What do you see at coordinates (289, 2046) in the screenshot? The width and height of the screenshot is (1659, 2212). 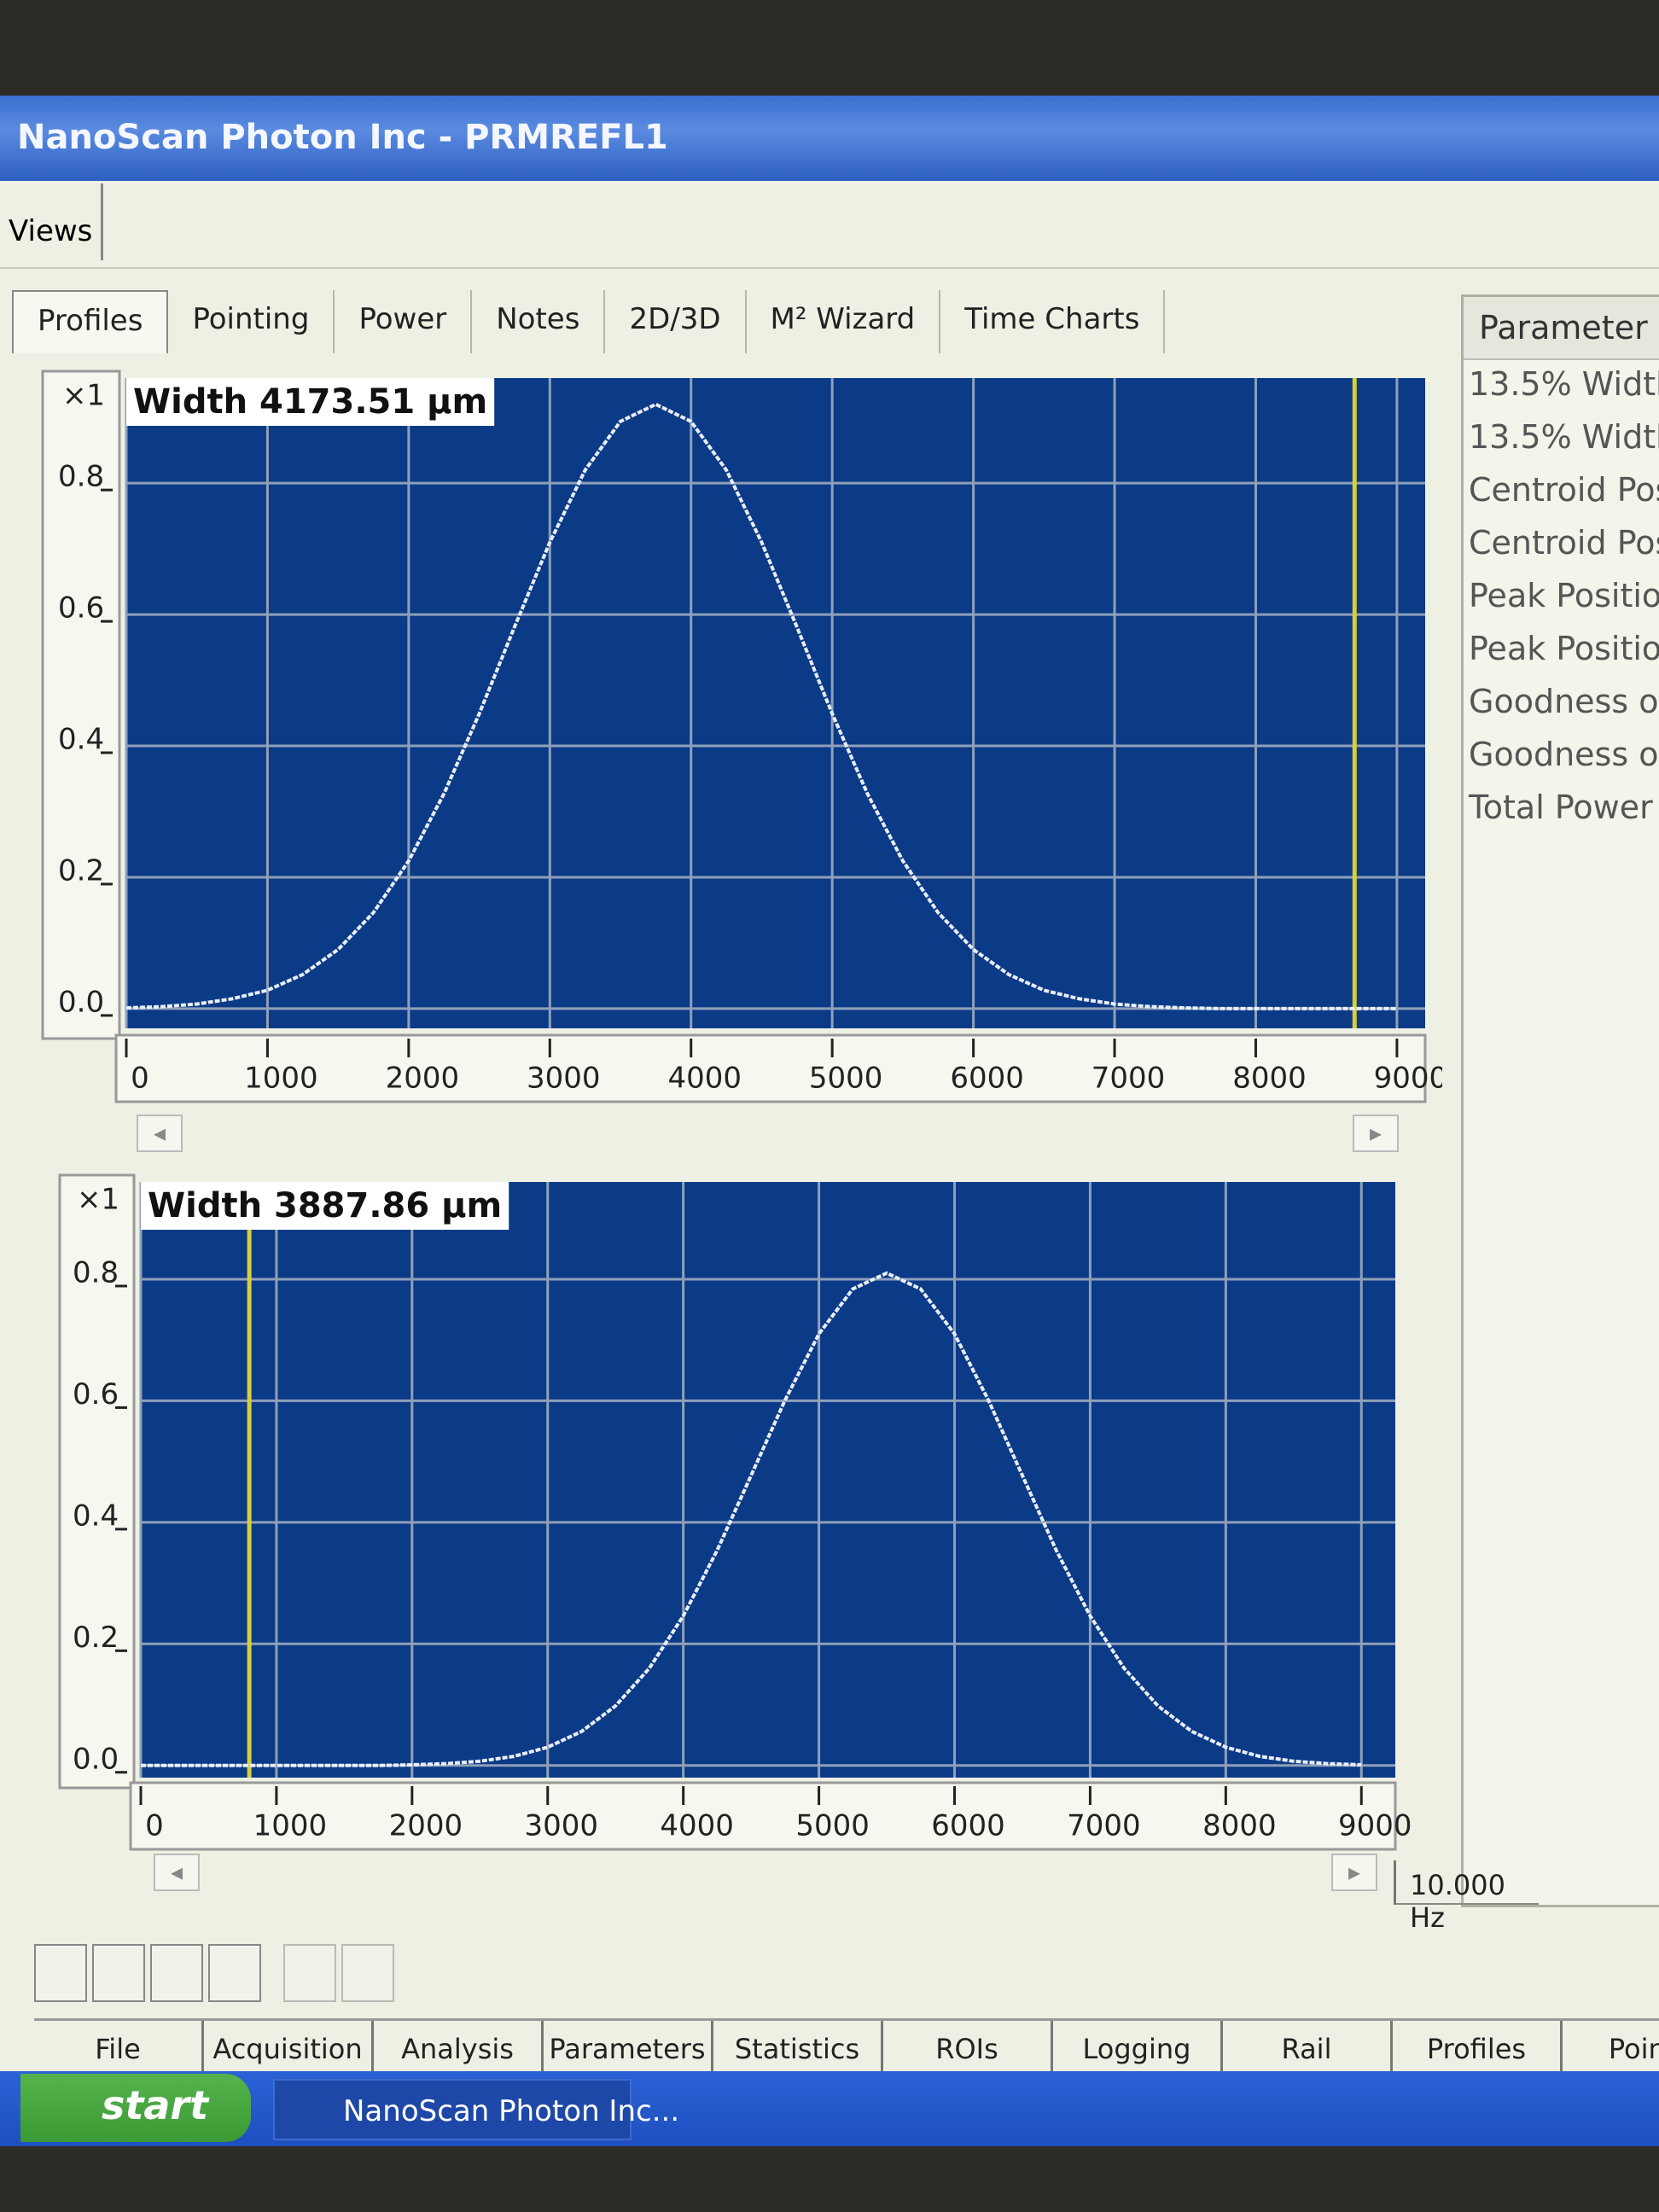 I see `bottom-tab: Acquisition` at bounding box center [289, 2046].